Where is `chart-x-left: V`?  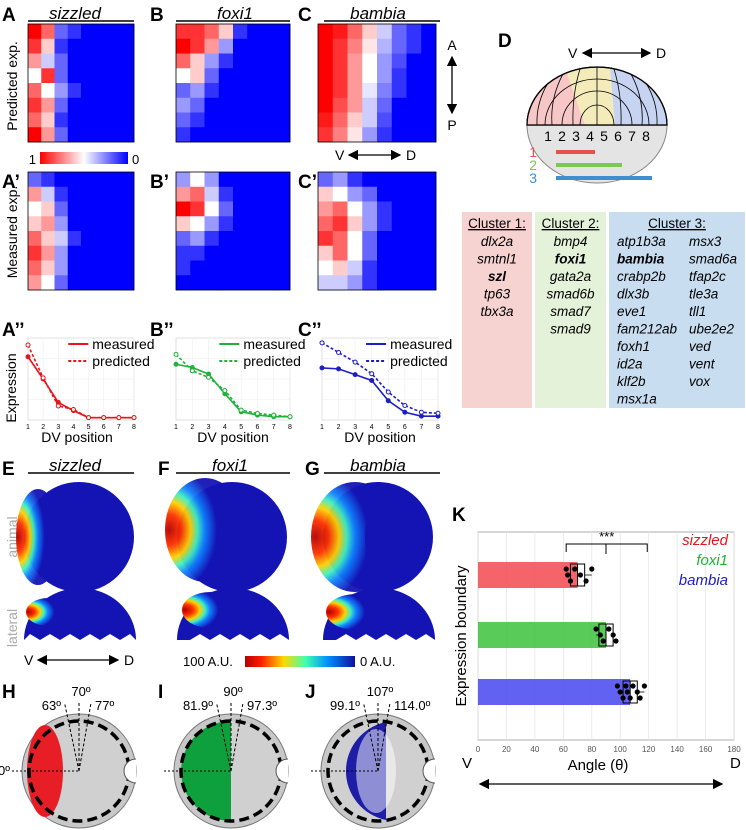
chart-x-left: V is located at coordinates (467, 763).